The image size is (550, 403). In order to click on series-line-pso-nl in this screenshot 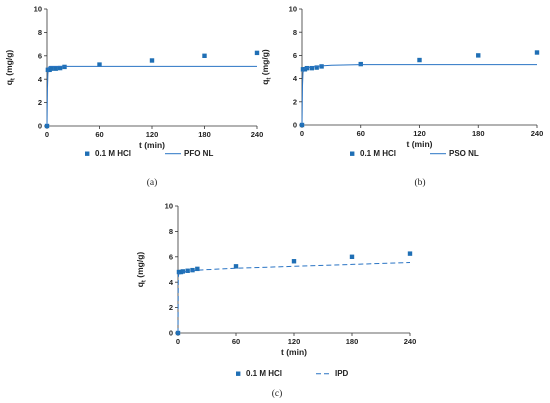, I will do `click(419, 95)`.